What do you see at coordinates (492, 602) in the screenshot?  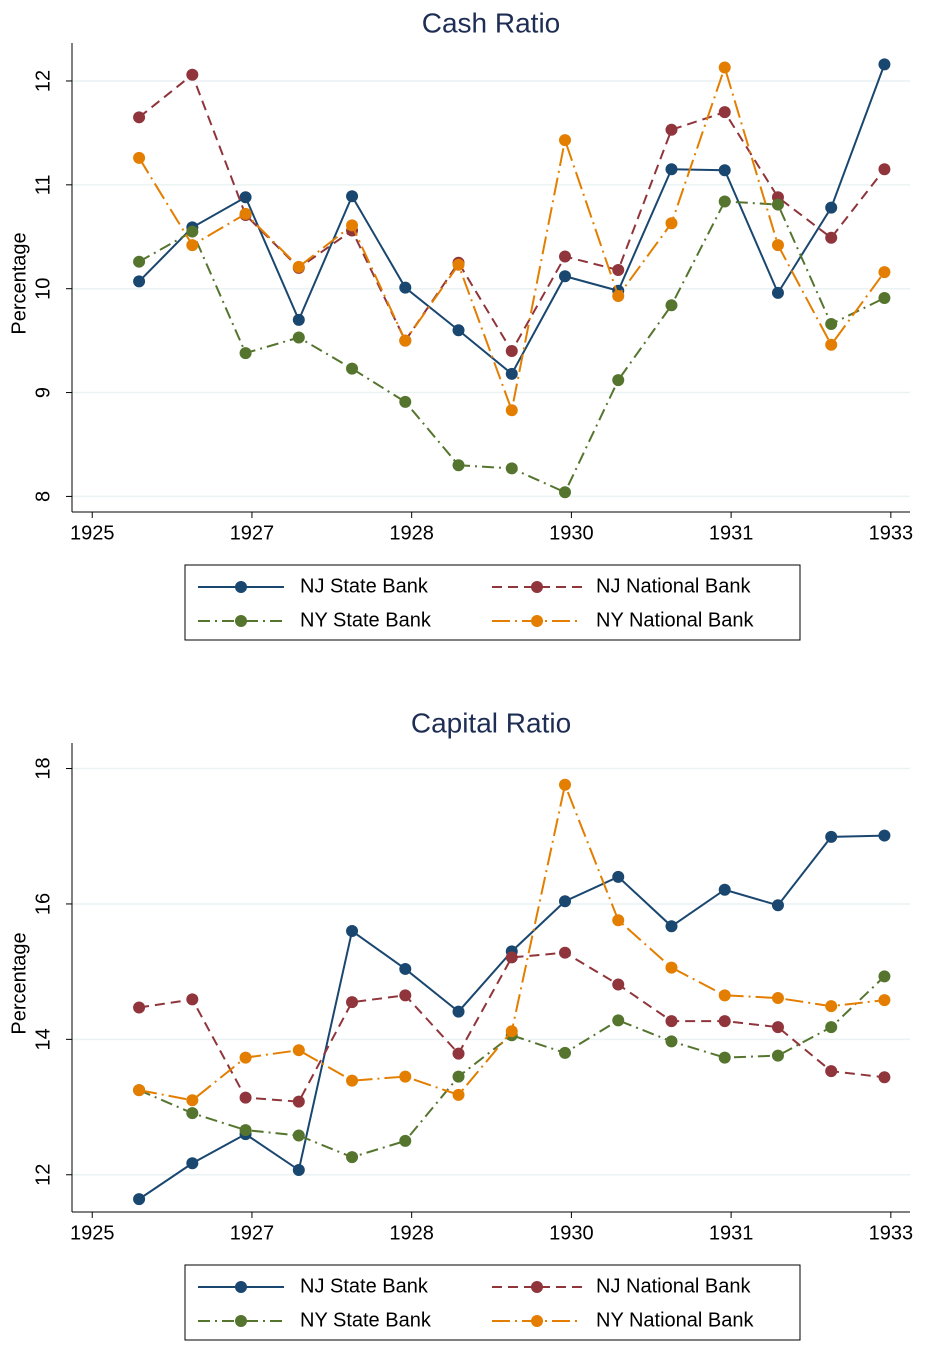 I see `legend-box` at bounding box center [492, 602].